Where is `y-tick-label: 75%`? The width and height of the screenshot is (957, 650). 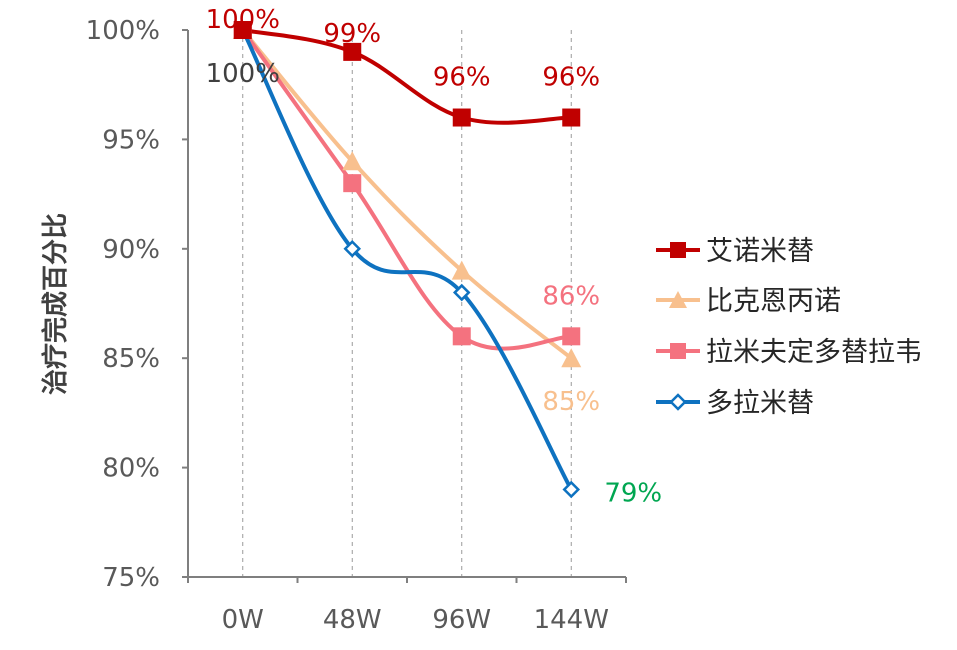 y-tick-label: 75% is located at coordinates (131, 578).